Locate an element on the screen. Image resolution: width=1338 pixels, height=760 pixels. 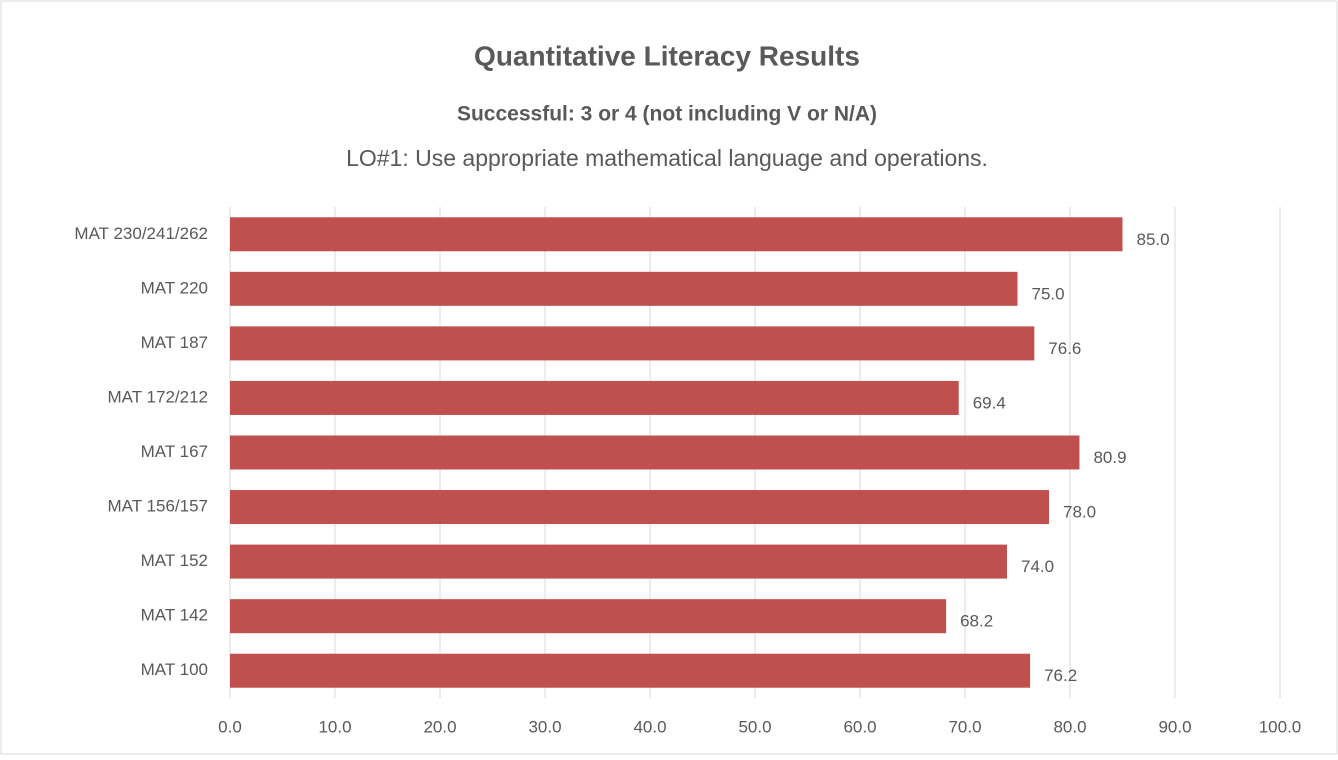
data-label: 68.2 is located at coordinates (976, 621).